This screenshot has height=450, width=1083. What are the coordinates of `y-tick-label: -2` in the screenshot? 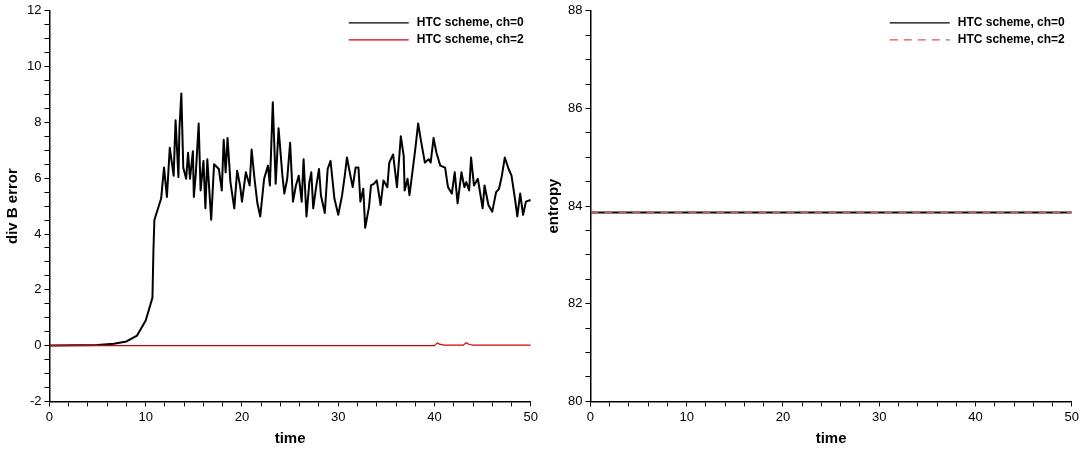 It's located at (35, 400).